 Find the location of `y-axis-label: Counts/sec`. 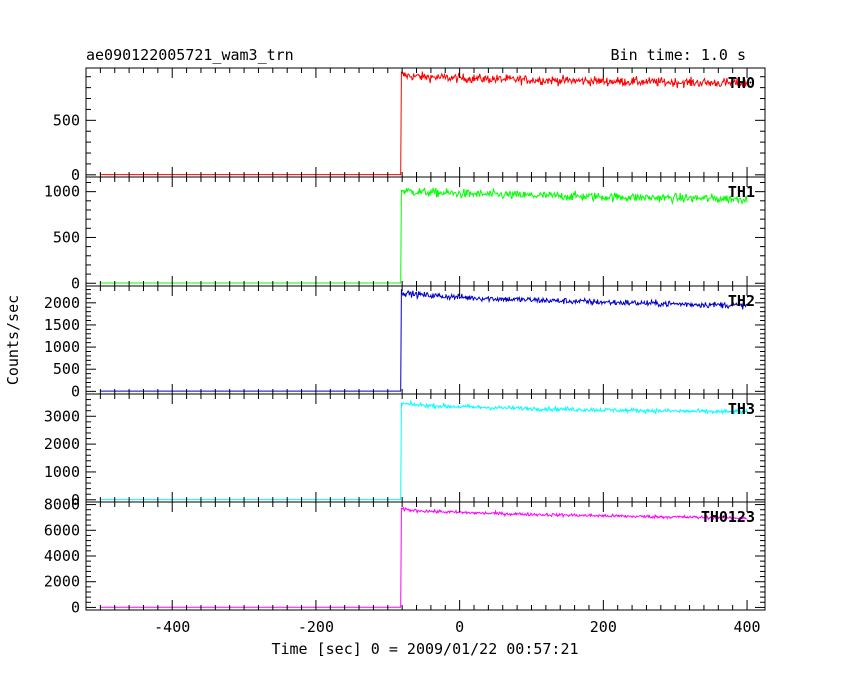

y-axis-label: Counts/sec is located at coordinates (13, 340).